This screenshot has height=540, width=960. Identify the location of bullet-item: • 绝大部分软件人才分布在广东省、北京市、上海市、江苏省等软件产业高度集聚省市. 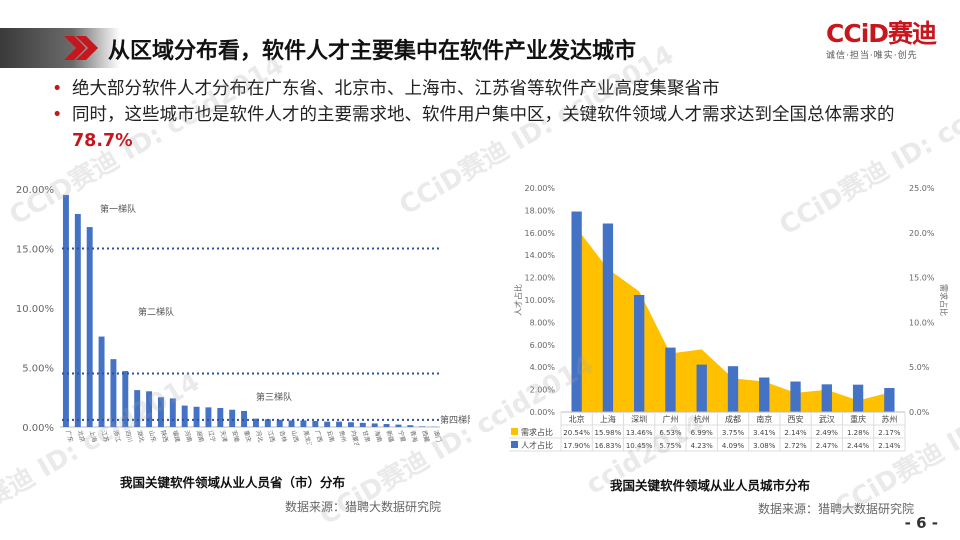
(492, 89).